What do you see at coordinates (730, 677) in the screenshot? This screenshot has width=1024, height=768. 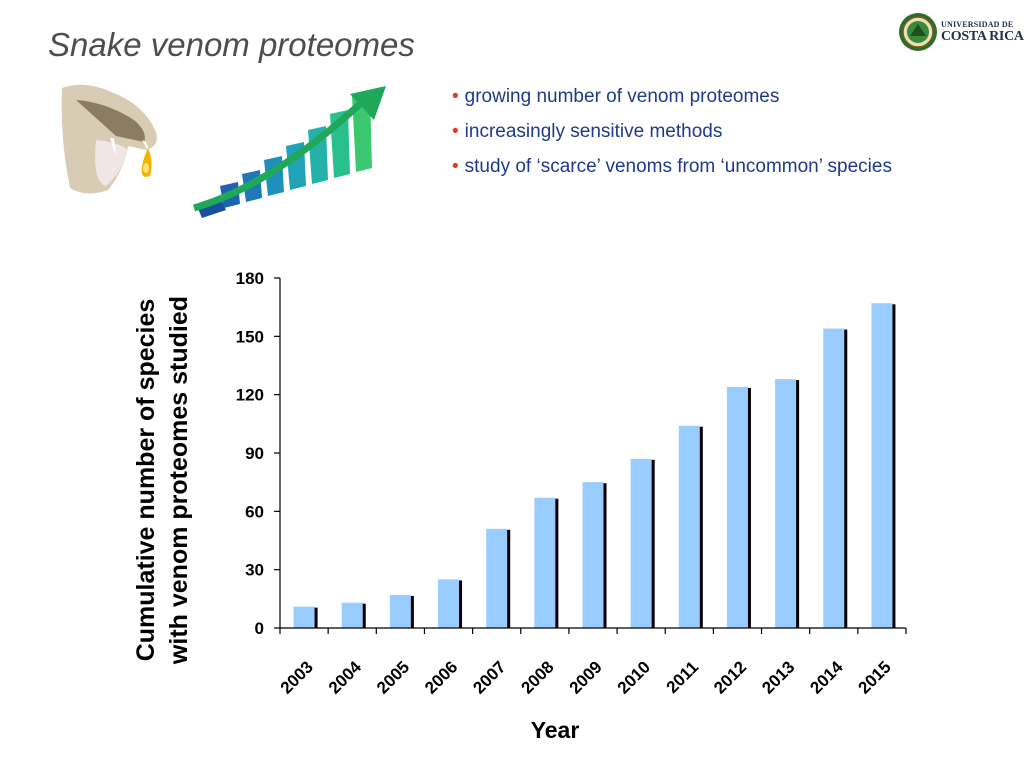 I see `x-tick-label: 2012` at bounding box center [730, 677].